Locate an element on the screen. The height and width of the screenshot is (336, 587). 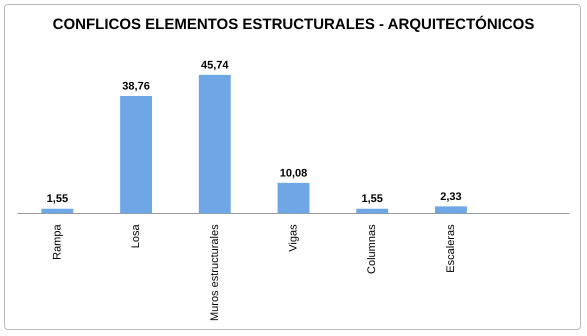
data-label: 45,74 is located at coordinates (215, 65).